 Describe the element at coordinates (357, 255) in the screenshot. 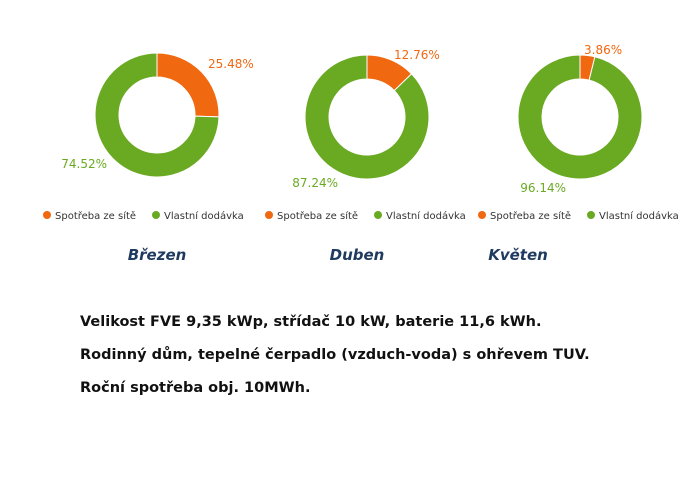

I see `month-label-duben: Duben` at that location.